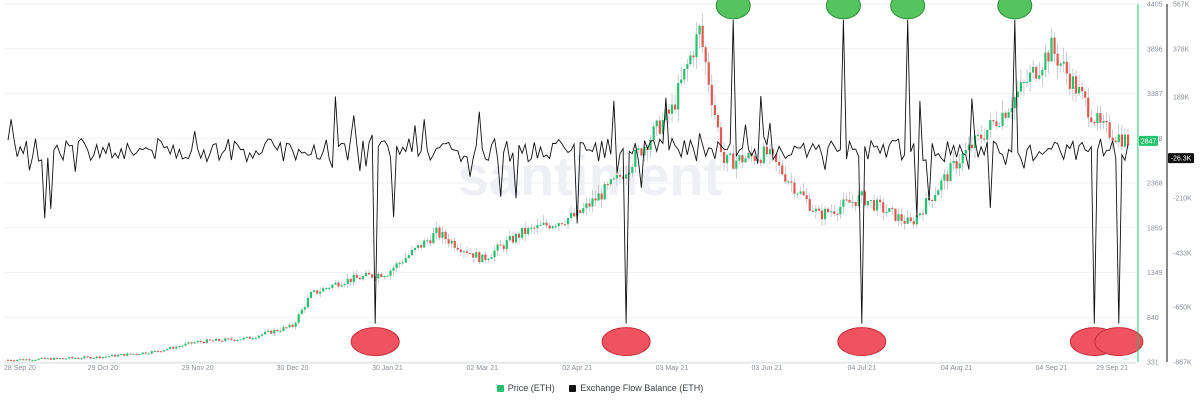  Describe the element at coordinates (1182, 199) in the screenshot. I see `right-axis-tick: -210K` at that location.